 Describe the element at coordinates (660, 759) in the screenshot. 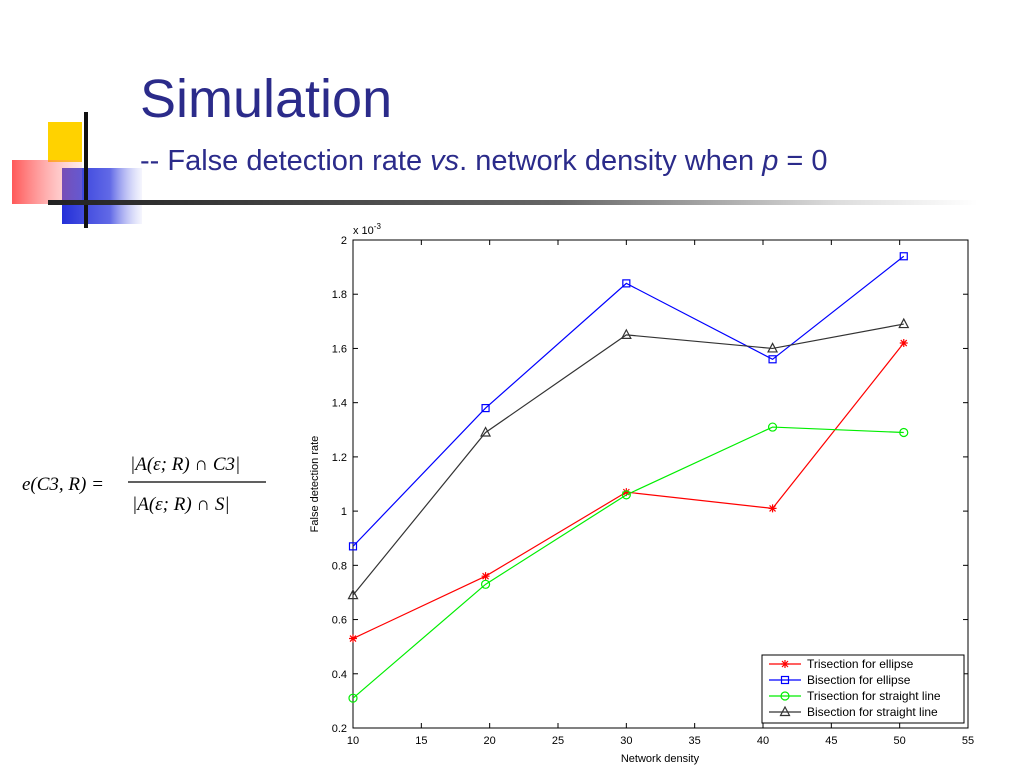

I see `x-axis-label: Network density` at that location.